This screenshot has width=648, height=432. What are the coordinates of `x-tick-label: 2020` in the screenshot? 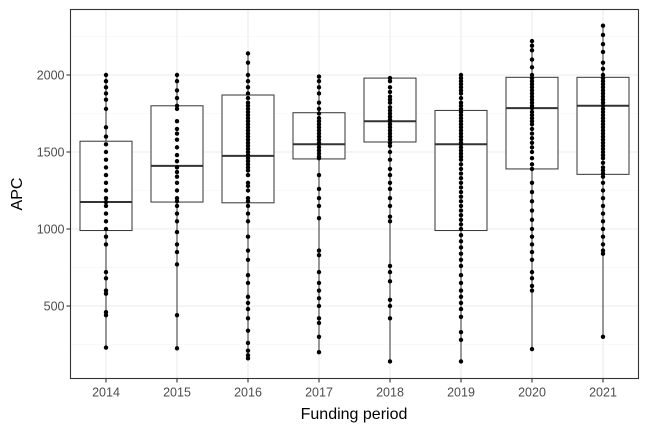 It's located at (532, 393).